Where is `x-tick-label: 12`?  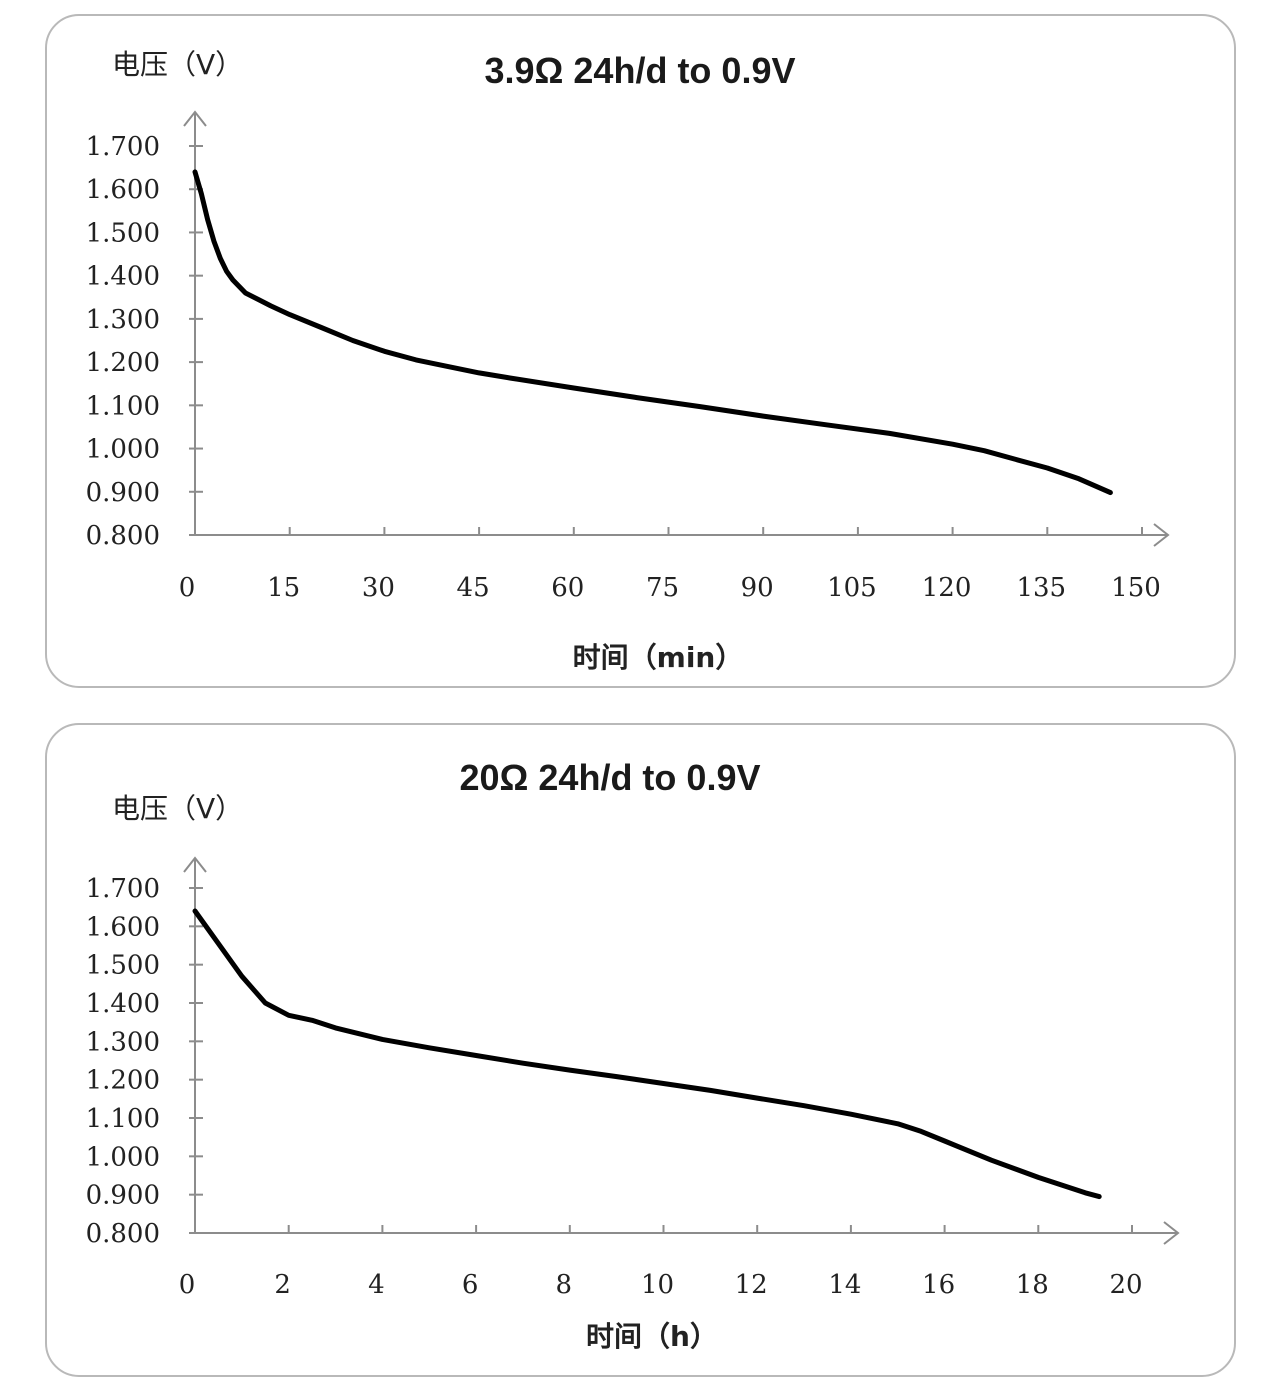 x-tick-label: 12 is located at coordinates (751, 1285).